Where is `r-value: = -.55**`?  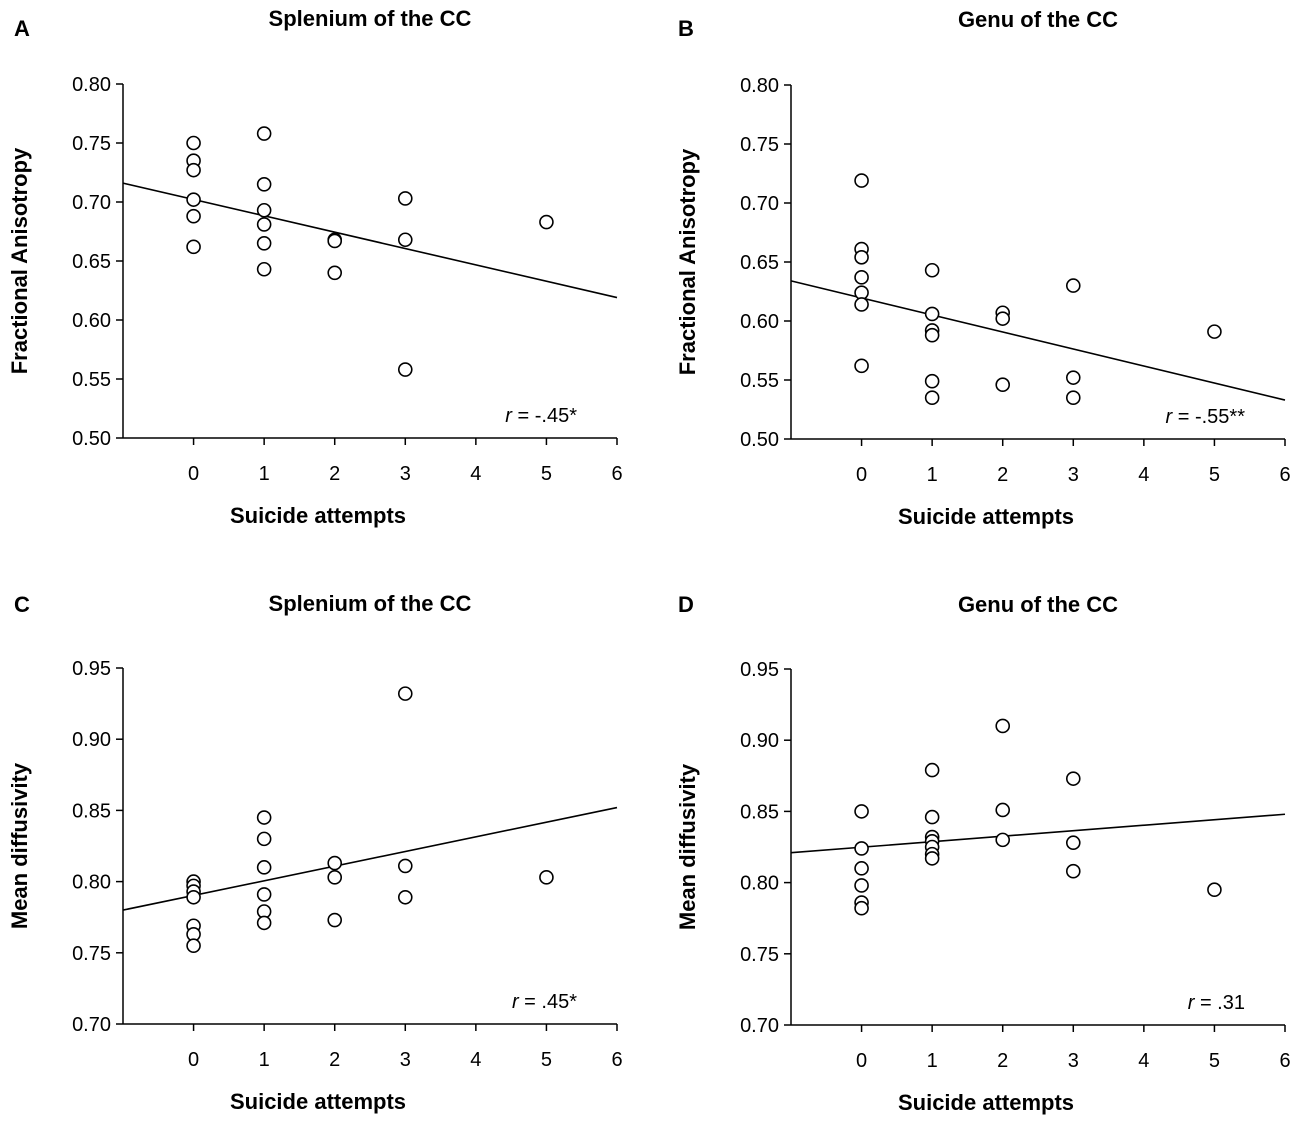
r-value: = -.55** is located at coordinates (1208, 417).